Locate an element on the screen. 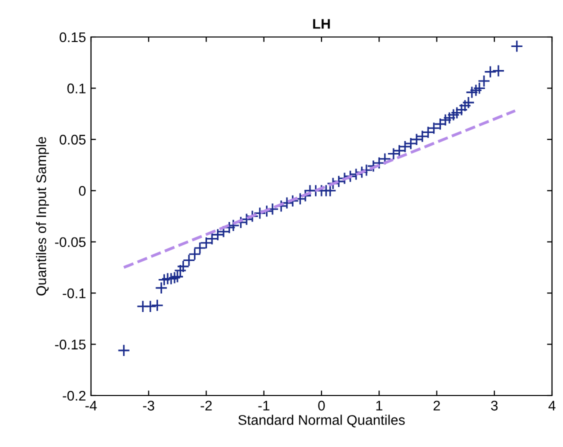 The image size is (563, 447). y-tick-label: 0 is located at coordinates (82, 191).